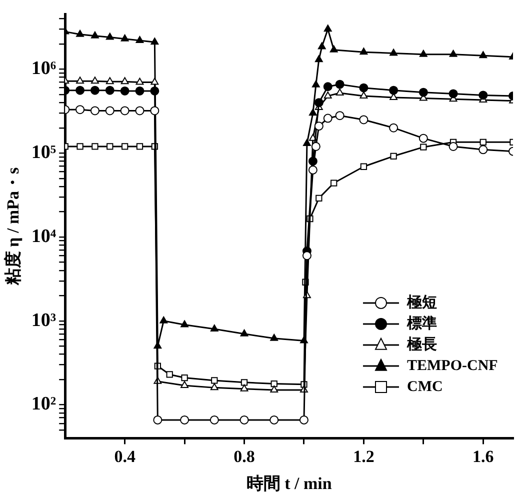 This screenshot has height=499, width=518. I want to click on y-axis-title: 粘度 η / mPa・s, so click(13, 226).